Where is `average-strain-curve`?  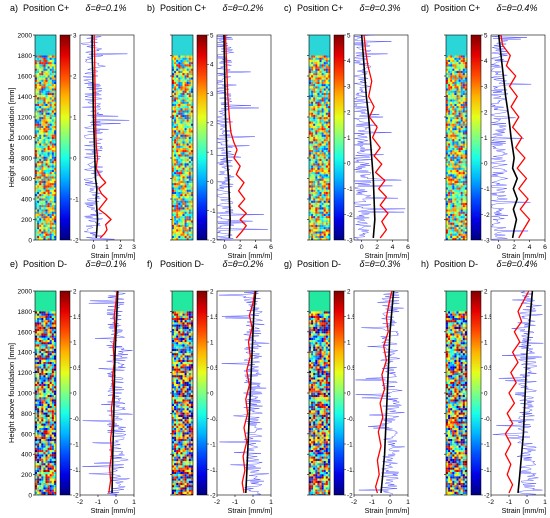
average-strain-curve is located at coordinates (376, 136).